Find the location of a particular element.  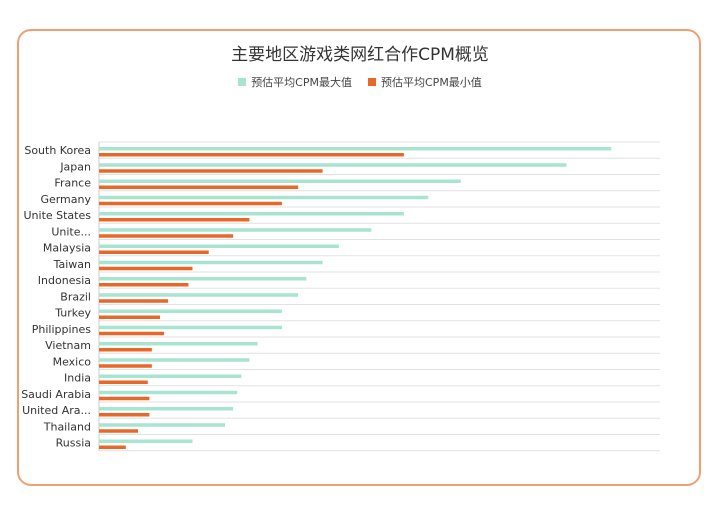

category-label: Malaysia is located at coordinates (67, 248).